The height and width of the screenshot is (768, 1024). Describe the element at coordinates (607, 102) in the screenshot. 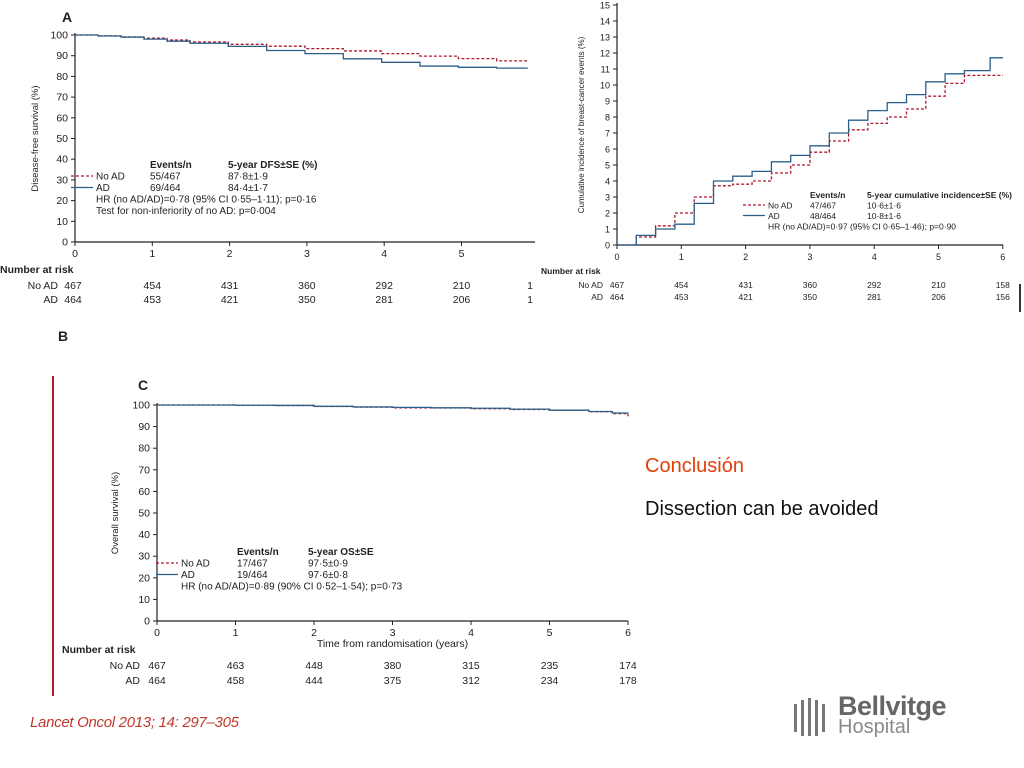

I see `chart2-y-tick-label: 9` at that location.